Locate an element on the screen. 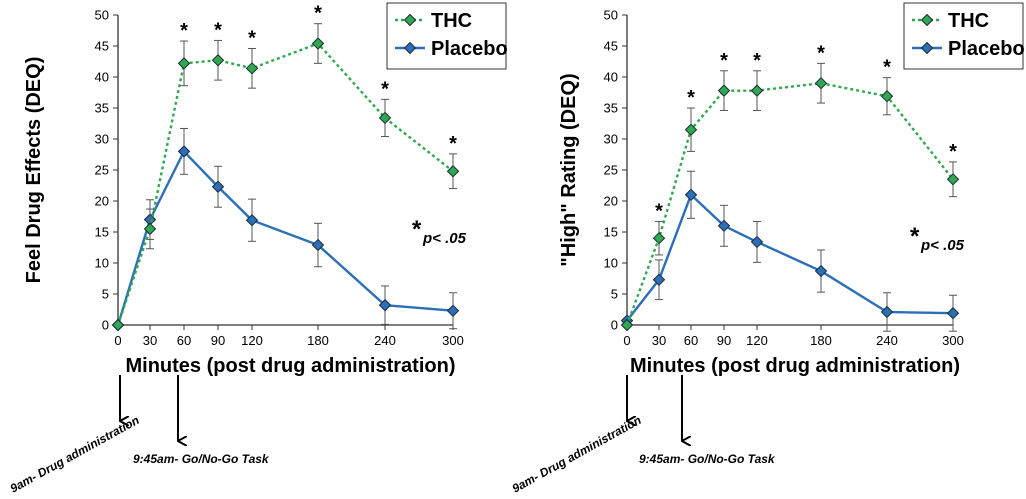 The width and height of the screenshot is (1026, 499). legend-marker-thc is located at coordinates (927, 20).